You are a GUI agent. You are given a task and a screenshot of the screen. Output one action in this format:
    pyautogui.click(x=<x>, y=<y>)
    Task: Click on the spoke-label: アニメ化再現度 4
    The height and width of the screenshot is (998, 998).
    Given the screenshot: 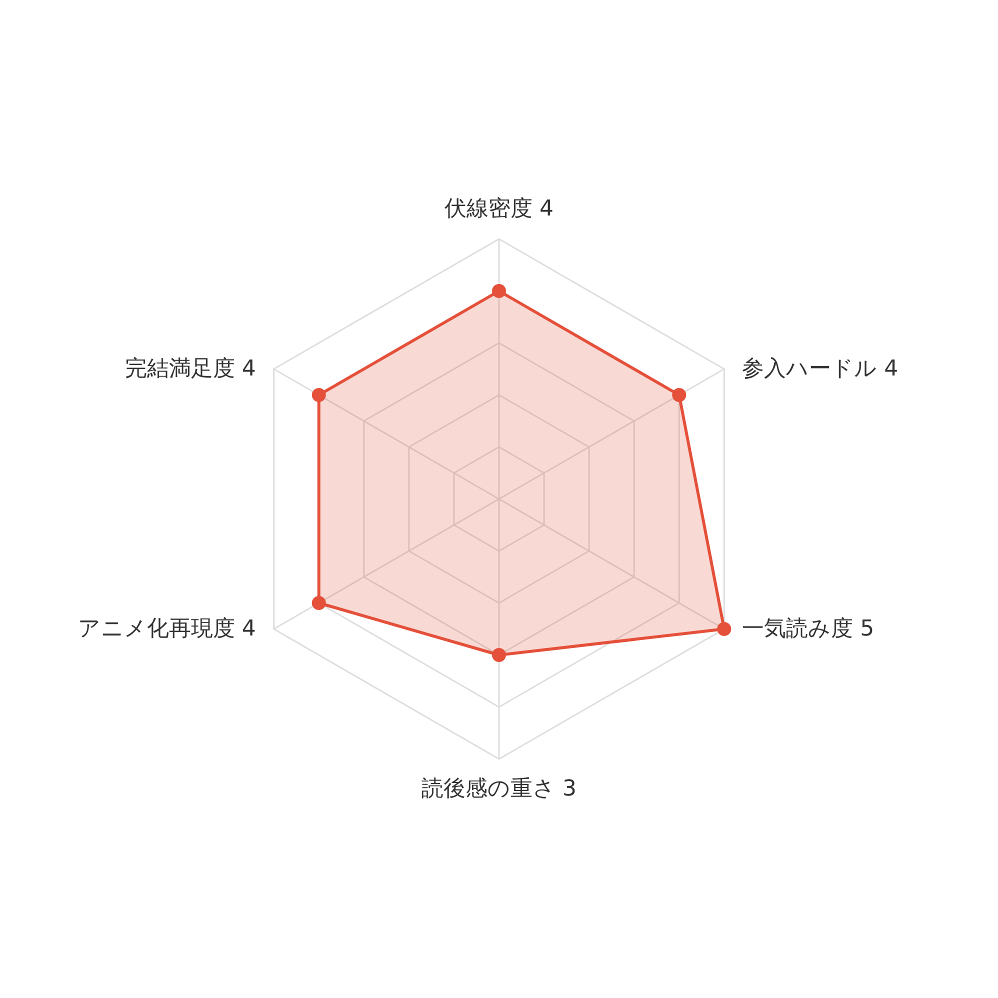 What is the action you would take?
    pyautogui.click(x=167, y=629)
    